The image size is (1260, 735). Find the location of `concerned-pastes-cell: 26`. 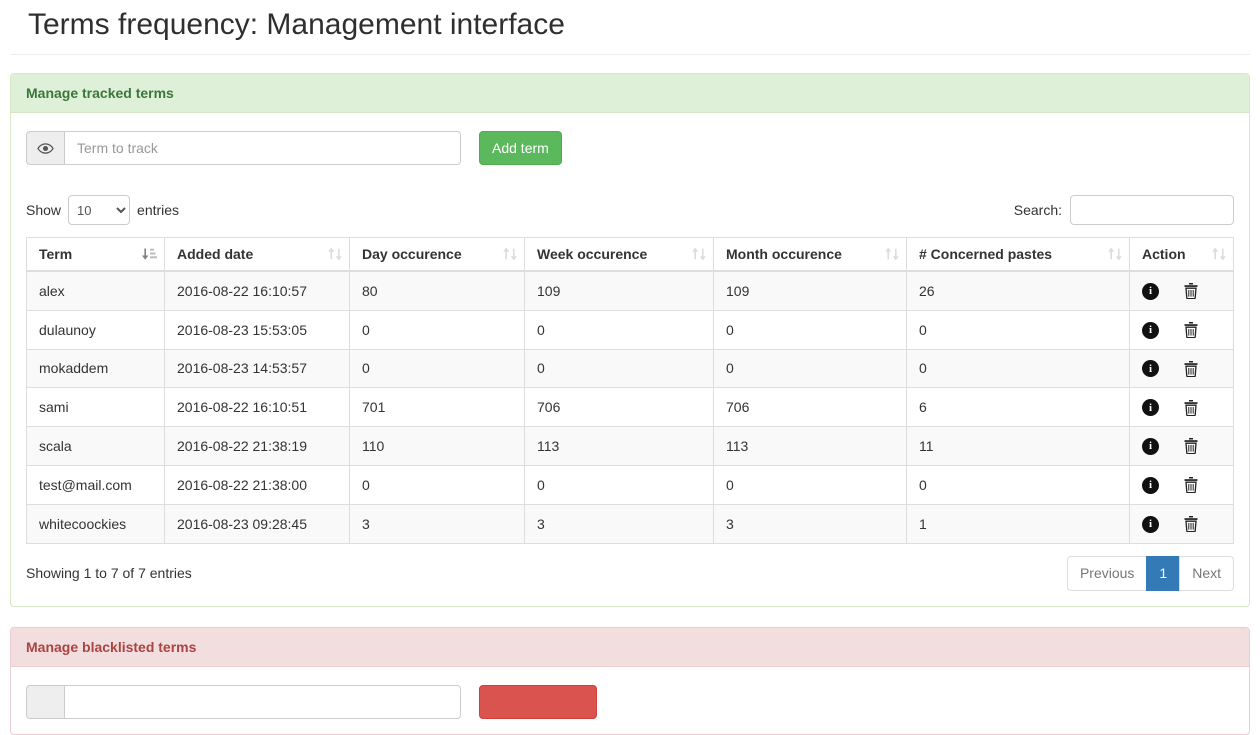

concerned-pastes-cell: 26 is located at coordinates (1018, 290).